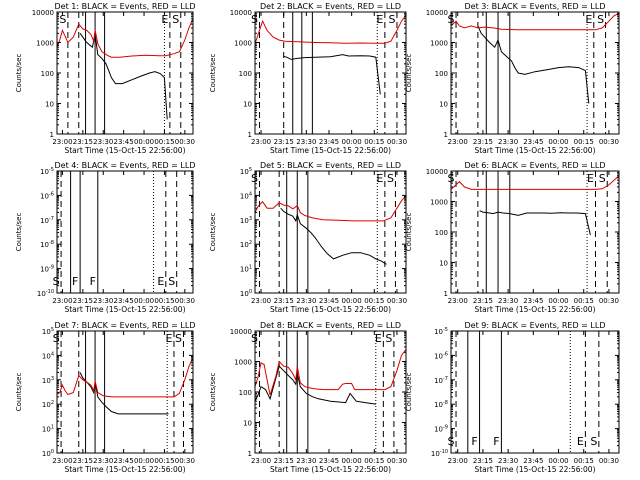 The image size is (640, 480). Describe the element at coordinates (246, 220) in the screenshot. I see `y-tick-label: 10³` at that location.